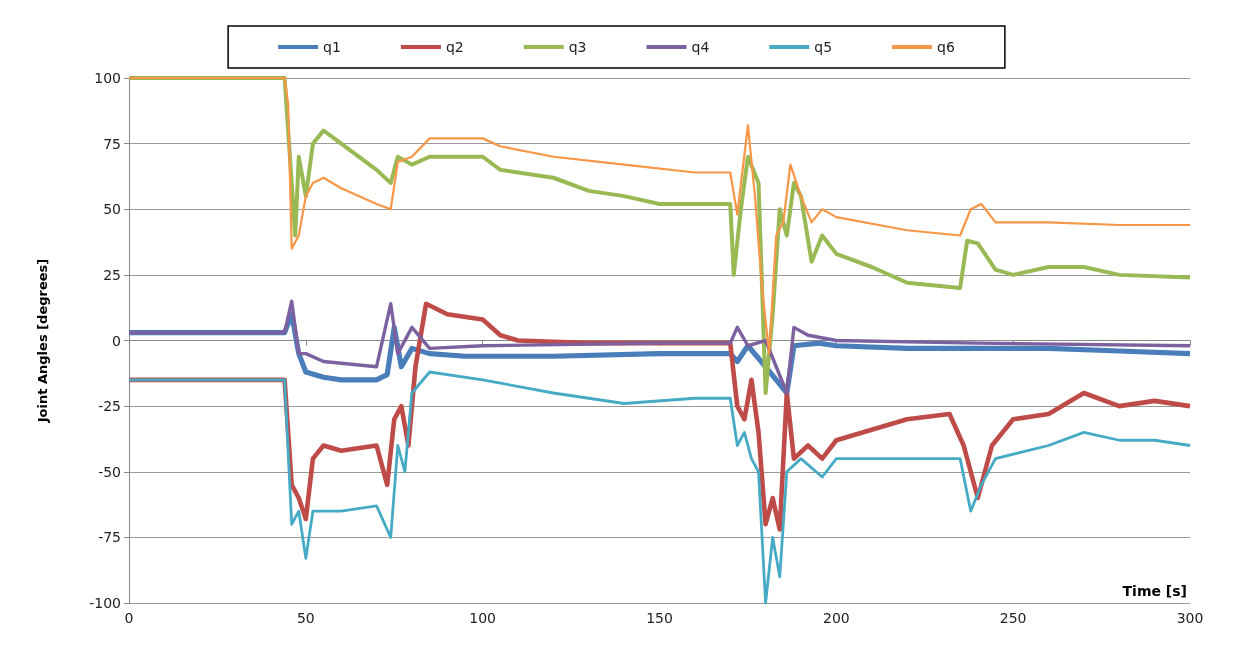 This screenshot has height=662, width=1233. I want to click on legend-label: q6, so click(946, 47).